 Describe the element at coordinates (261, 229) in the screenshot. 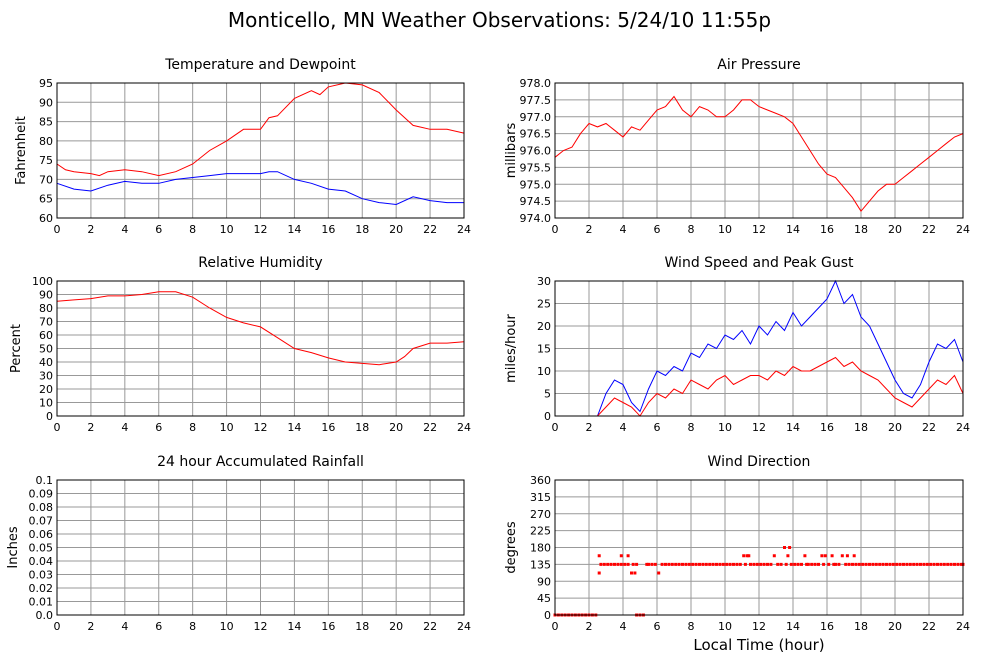

I see `x-tick-label: 12` at that location.